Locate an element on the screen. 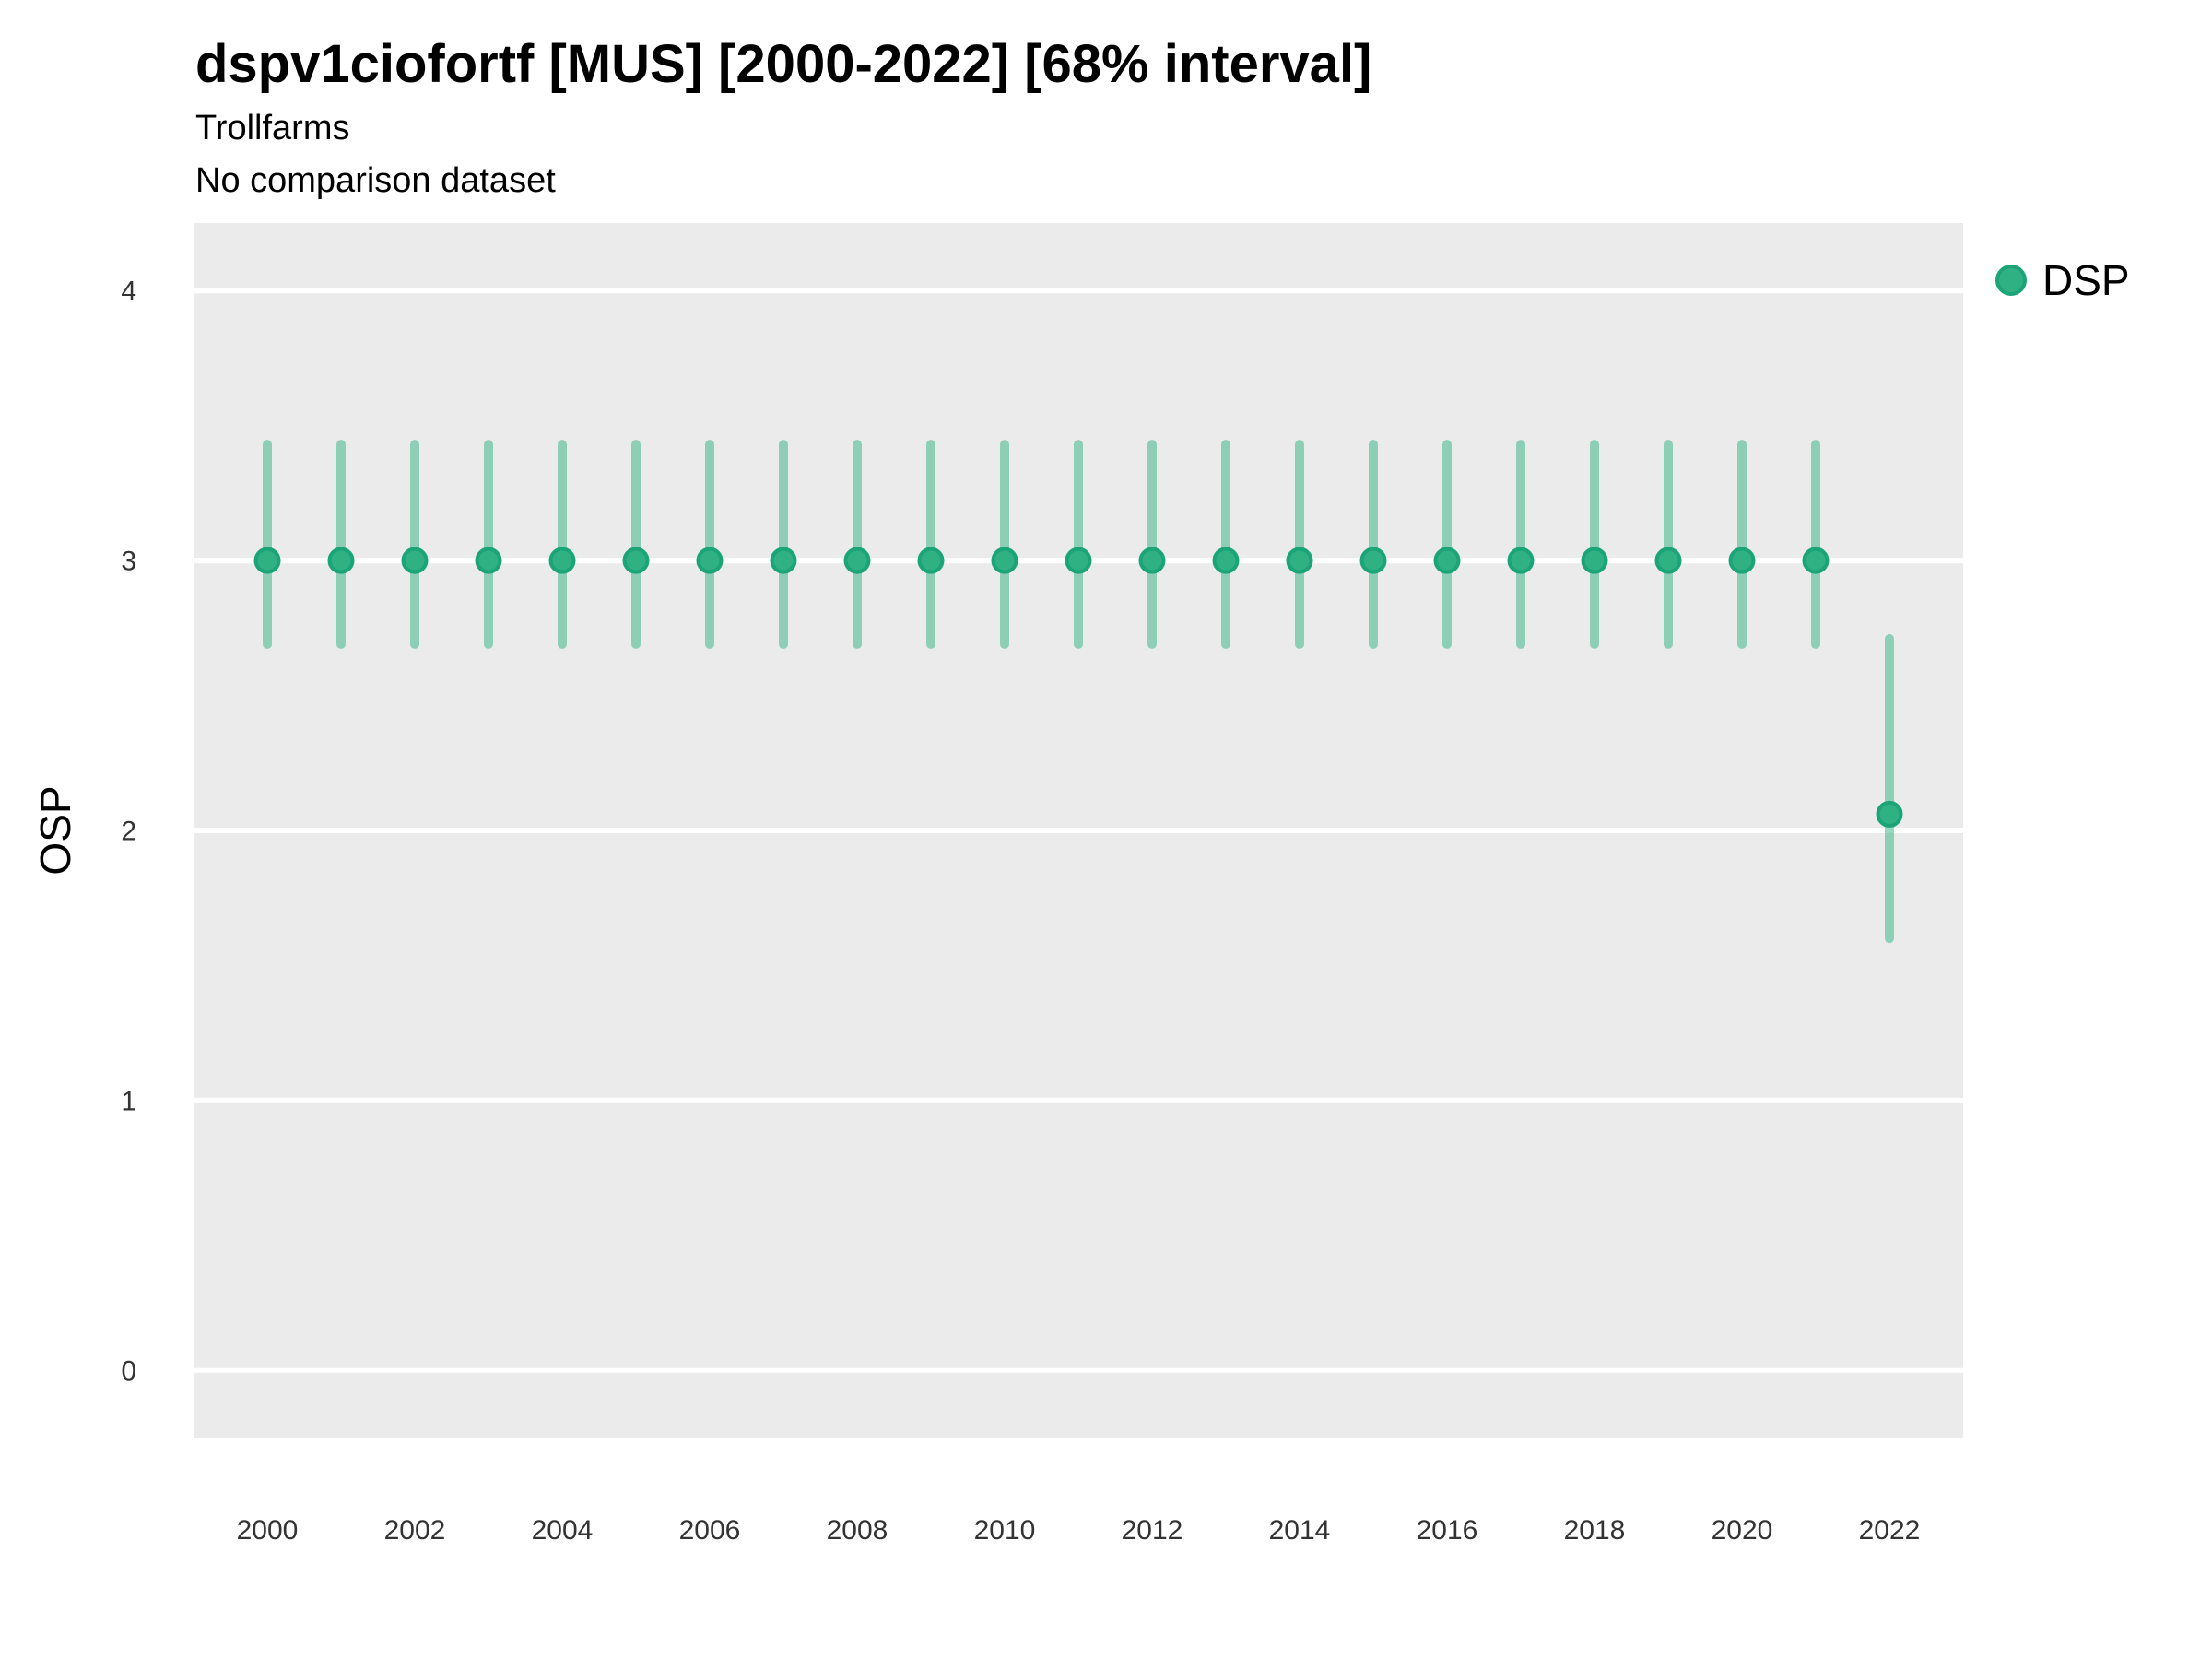  y-tick-label: 1 is located at coordinates (128, 1101).